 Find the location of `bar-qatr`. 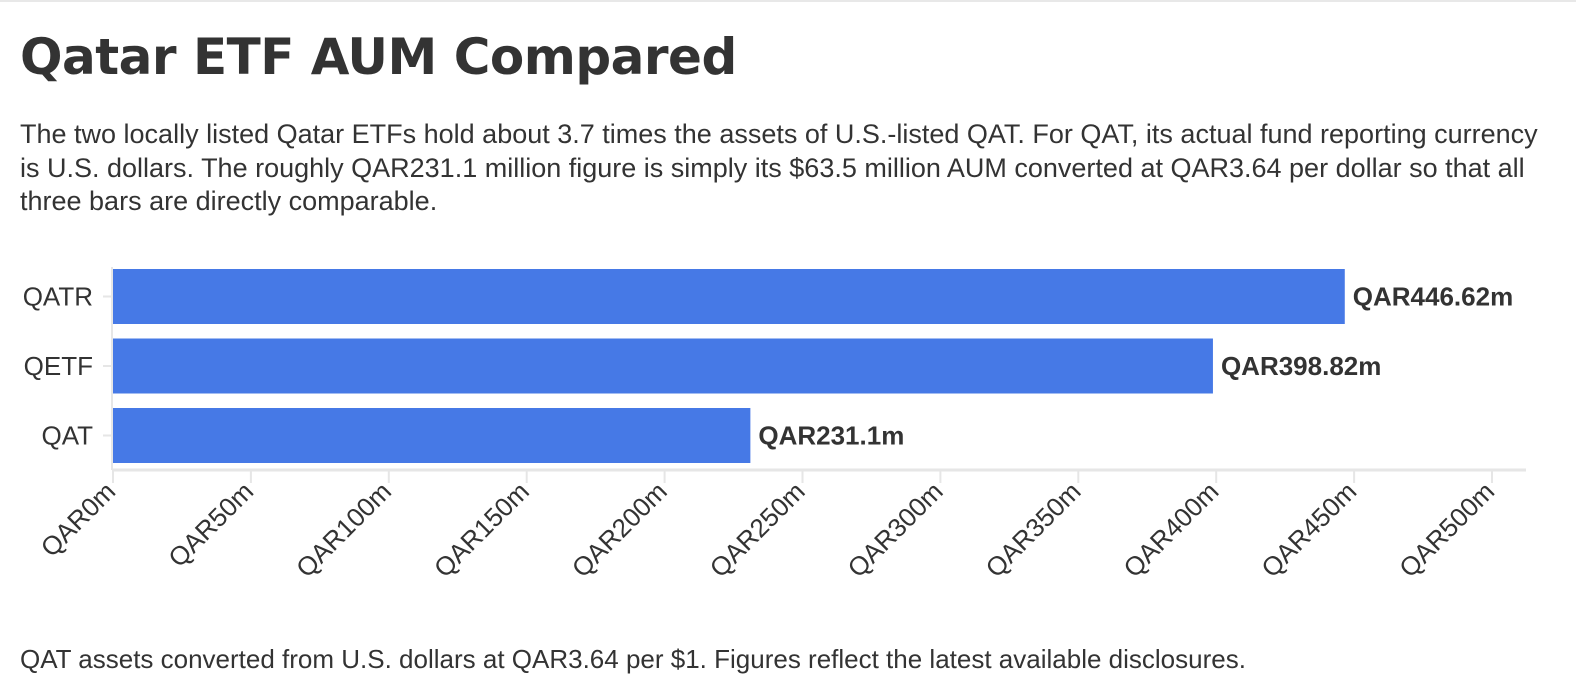

bar-qatr is located at coordinates (729, 296).